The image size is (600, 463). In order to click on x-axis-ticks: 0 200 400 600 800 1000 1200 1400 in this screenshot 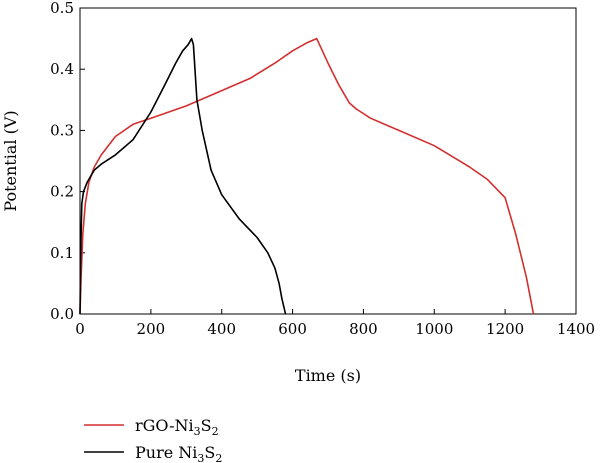, I will do `click(335, 323)`.